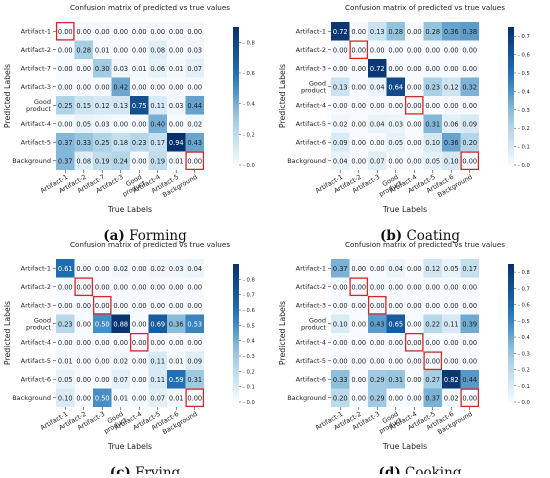 This screenshot has height=478, width=550. I want to click on cell-value-label: 0.01, so click(102, 50).